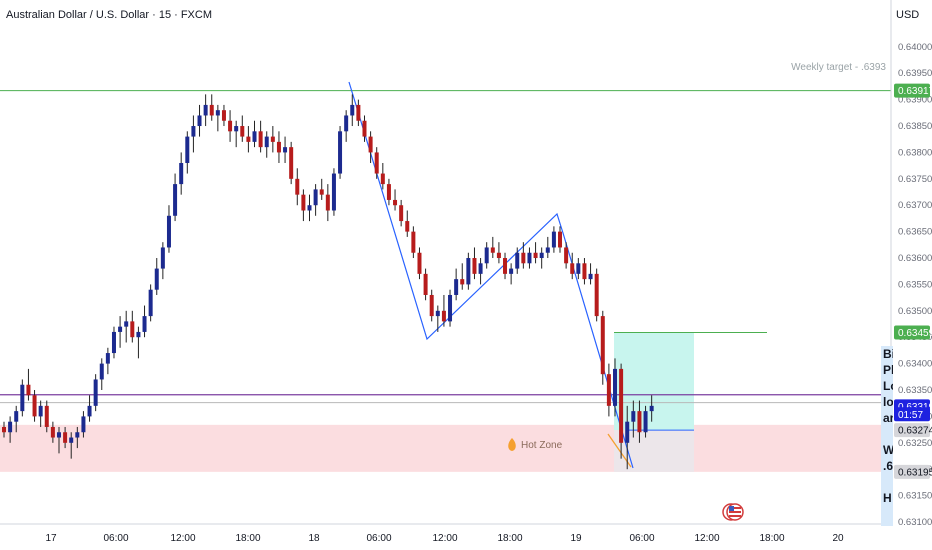  Describe the element at coordinates (915, 47) in the screenshot. I see `price-tick-label: 0.64000` at that location.